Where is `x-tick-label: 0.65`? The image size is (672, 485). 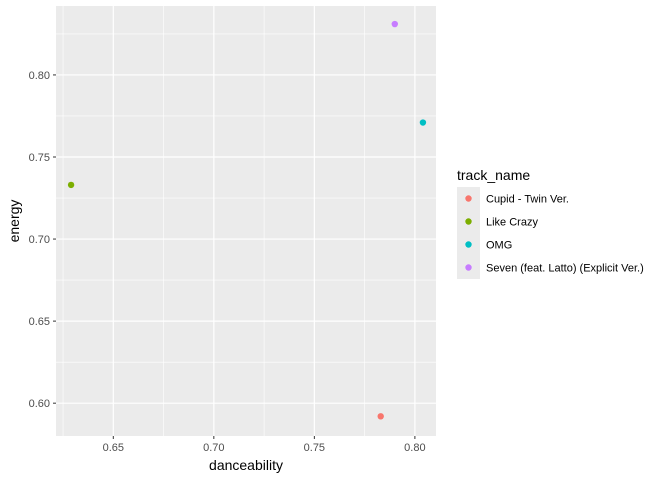
x-tick-label: 0.65 is located at coordinates (113, 448).